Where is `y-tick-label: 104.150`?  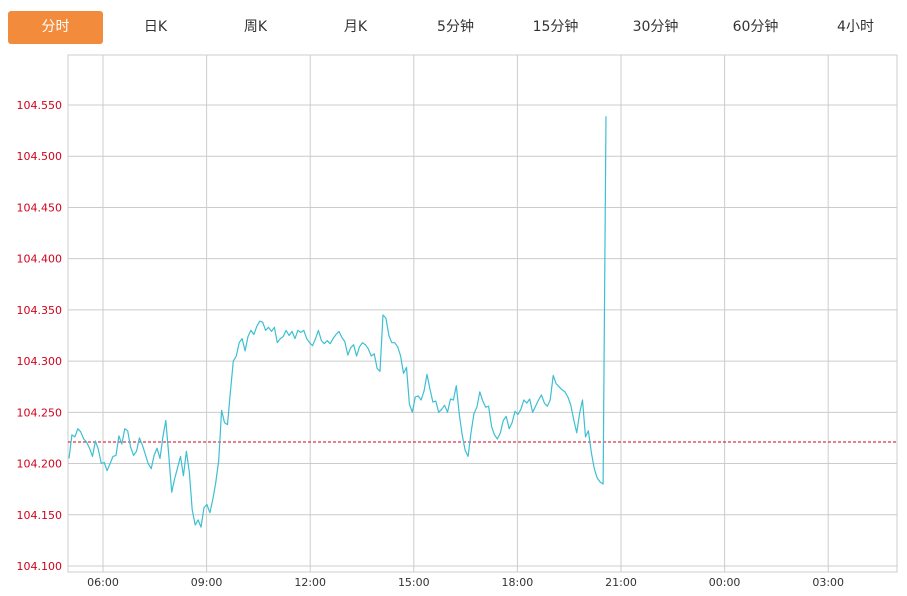 y-tick-label: 104.150 is located at coordinates (40, 515).